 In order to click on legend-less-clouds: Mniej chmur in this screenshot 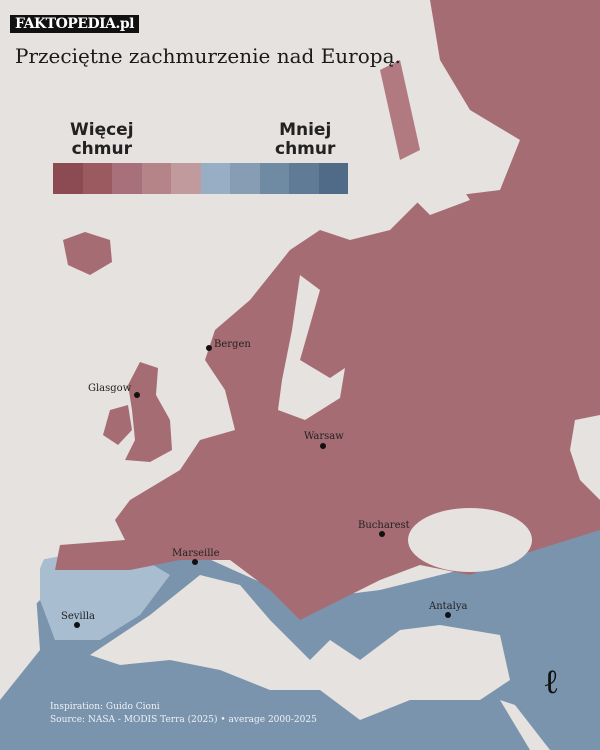, I will do `click(305, 140)`.